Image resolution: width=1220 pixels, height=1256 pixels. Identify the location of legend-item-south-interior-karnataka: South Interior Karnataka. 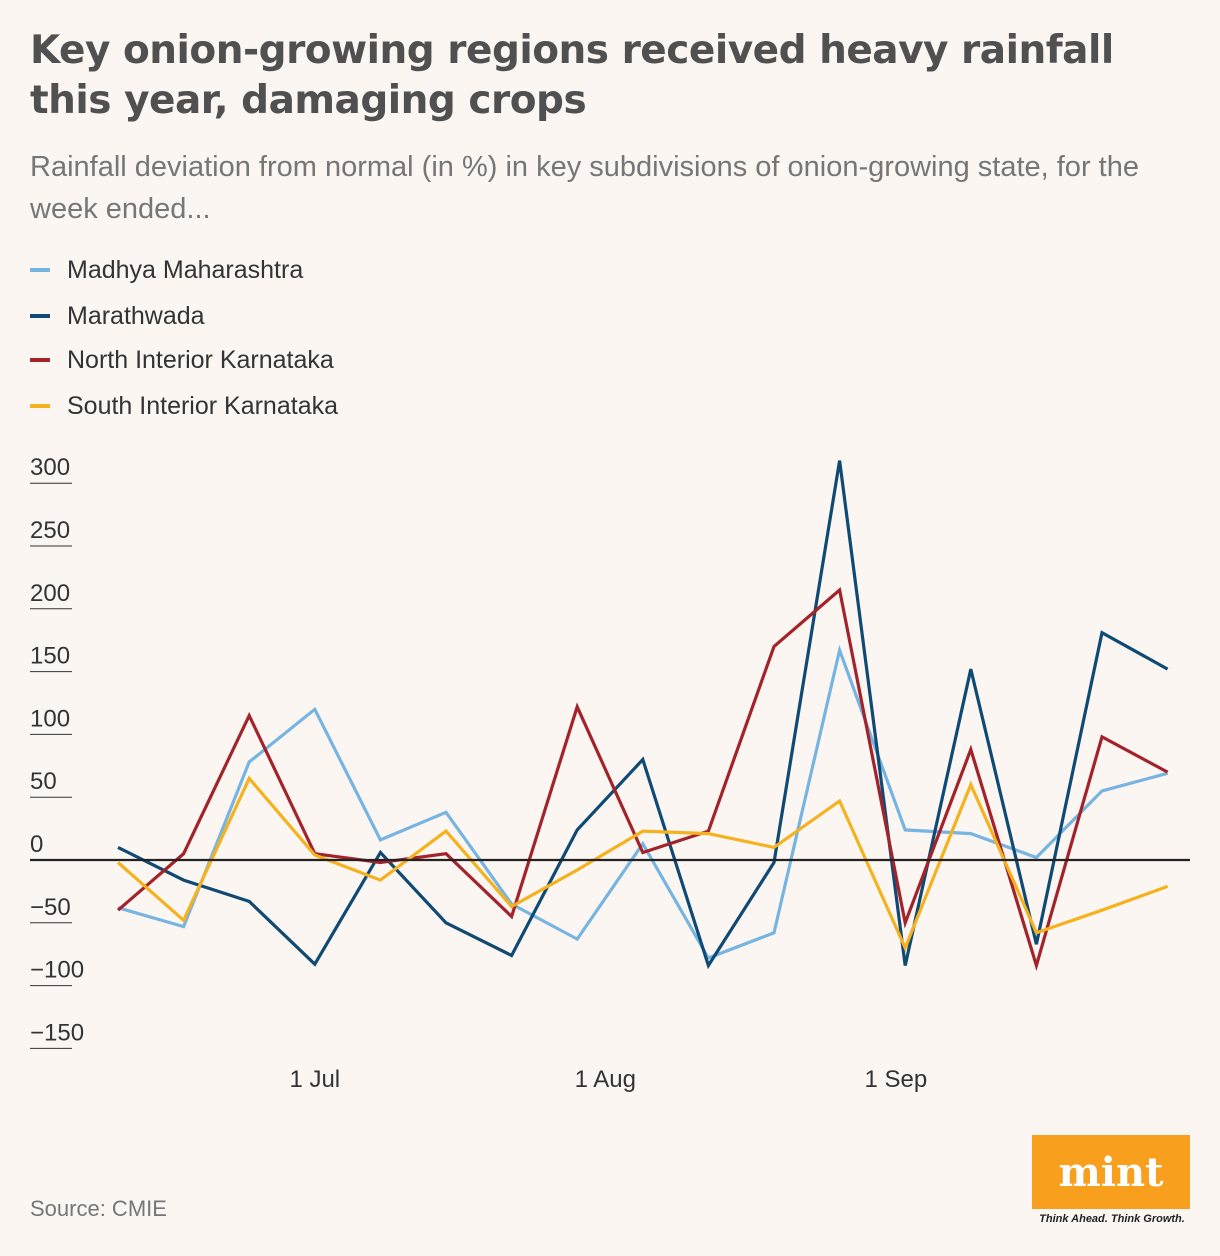
(184, 406).